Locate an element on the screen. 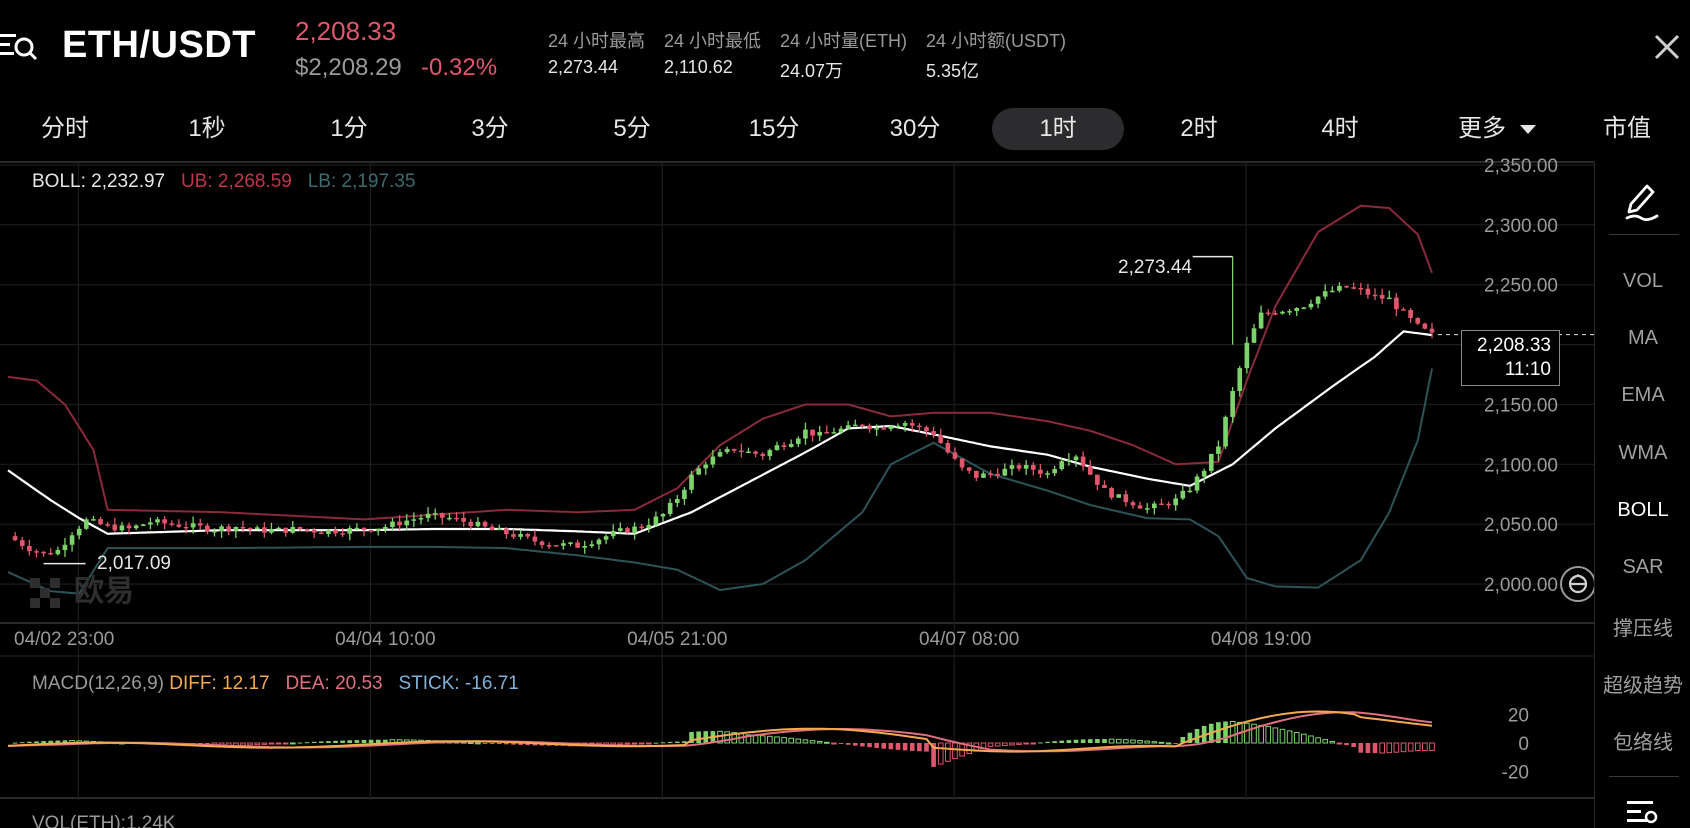 This screenshot has height=828, width=1690. tab-timeframe-1s: 1秒 is located at coordinates (207, 128).